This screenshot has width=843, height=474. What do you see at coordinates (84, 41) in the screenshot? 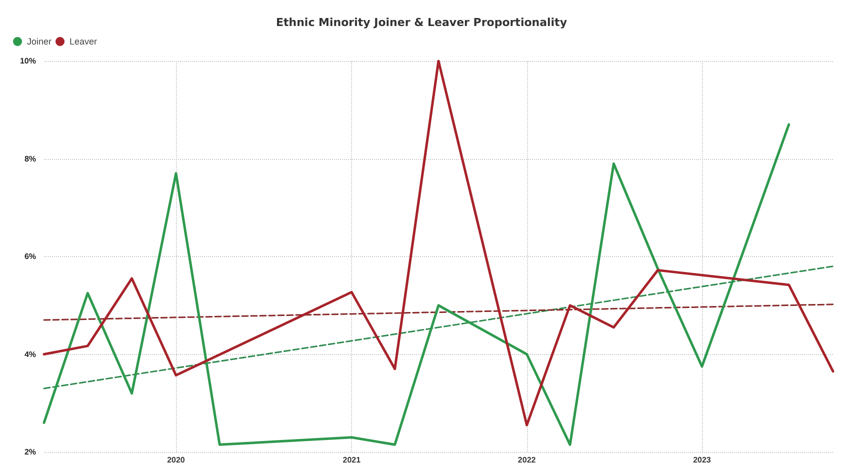
I see `legend-label: Leaver` at bounding box center [84, 41].